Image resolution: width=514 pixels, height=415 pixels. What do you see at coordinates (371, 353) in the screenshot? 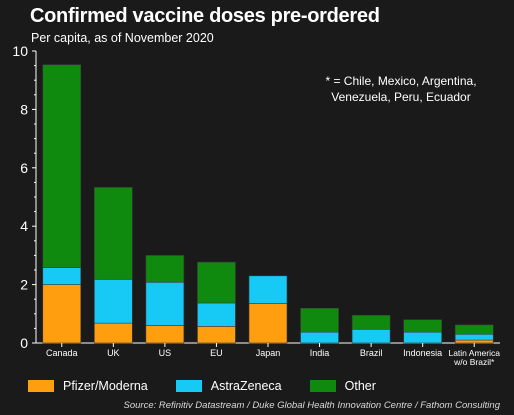
I see `x-tick-label: Brazil` at bounding box center [371, 353].